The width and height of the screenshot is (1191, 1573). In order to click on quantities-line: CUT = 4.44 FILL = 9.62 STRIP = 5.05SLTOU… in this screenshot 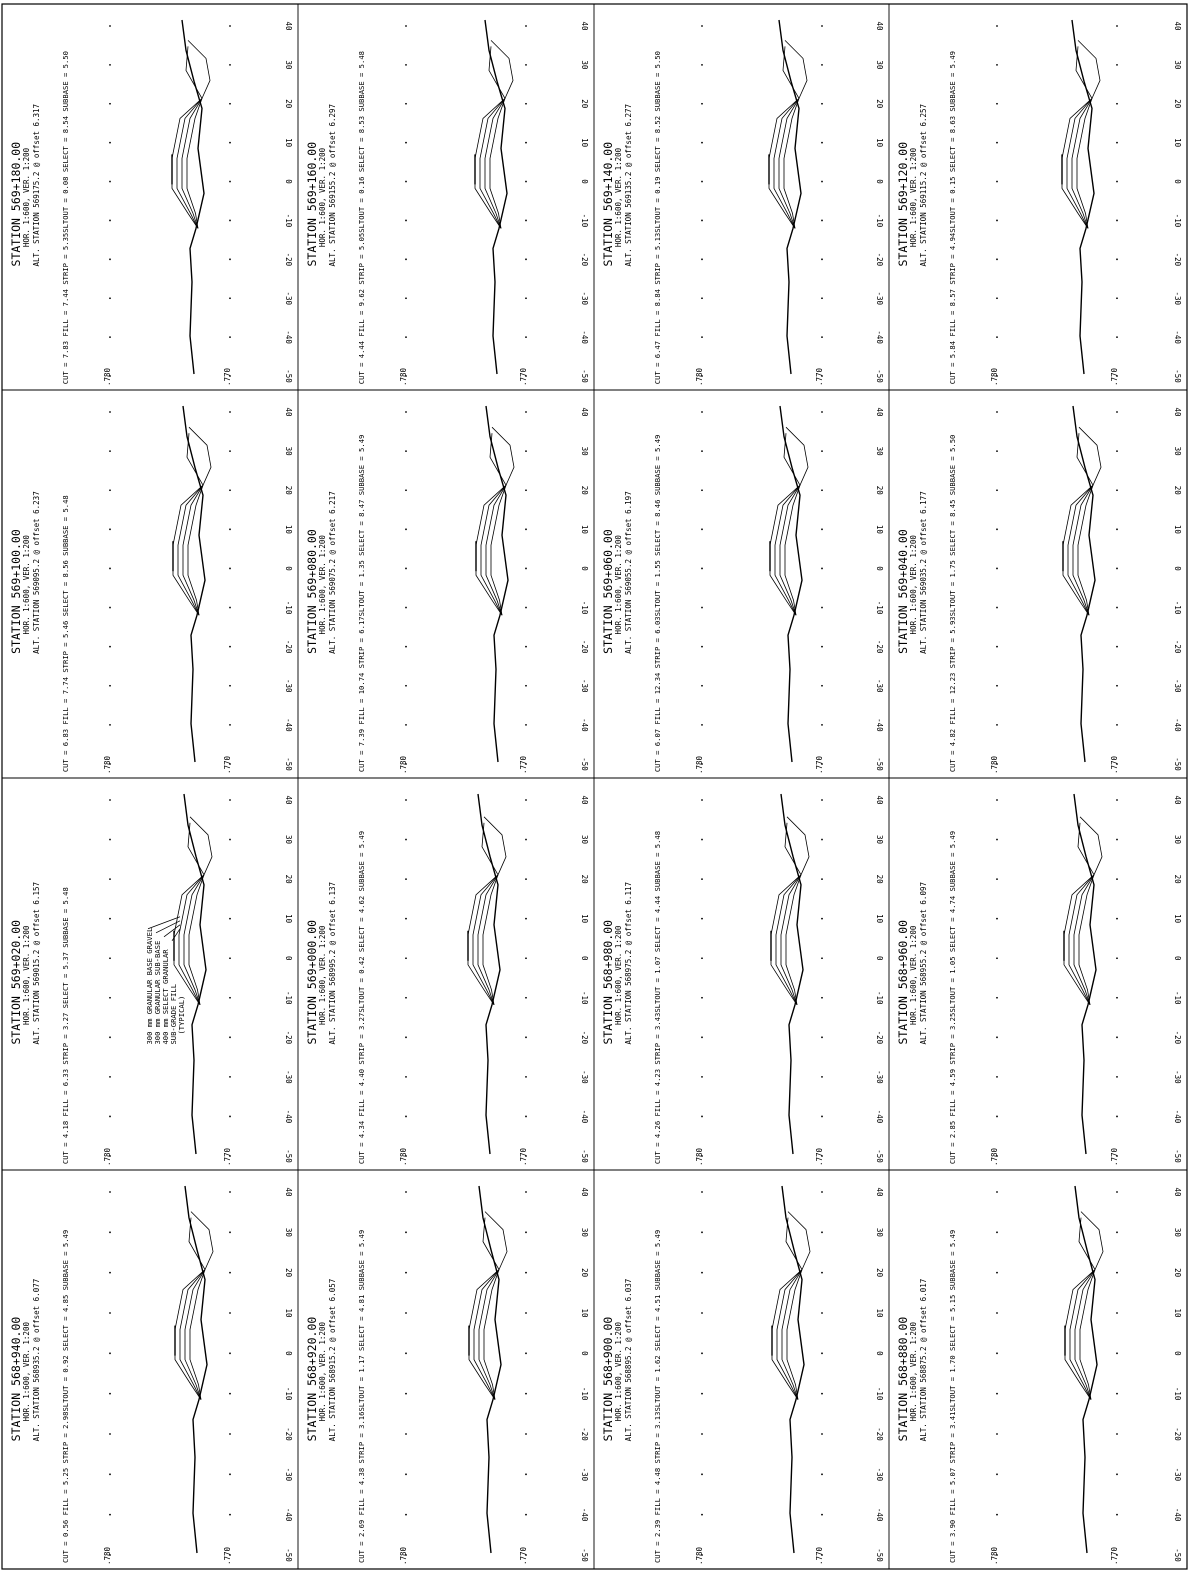, I will do `click(361, 217)`.